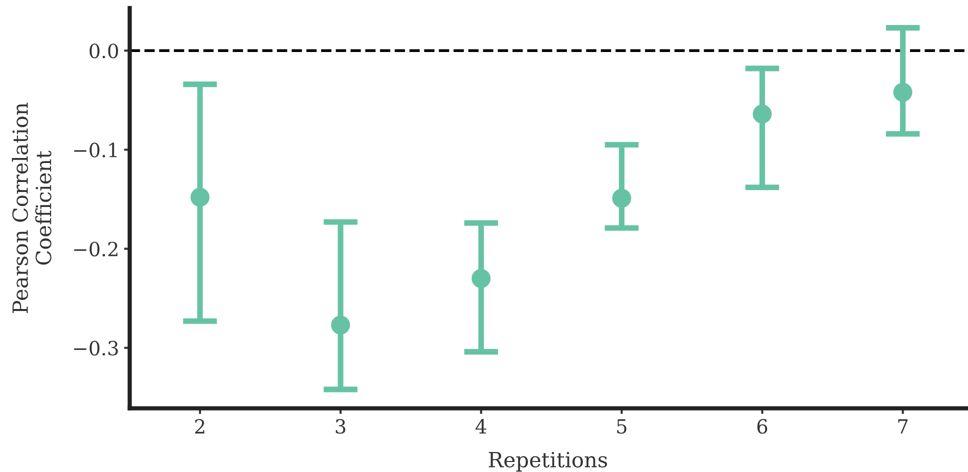 This screenshot has width=968, height=472. Describe the element at coordinates (903, 426) in the screenshot. I see `x-tick-label: 7` at that location.